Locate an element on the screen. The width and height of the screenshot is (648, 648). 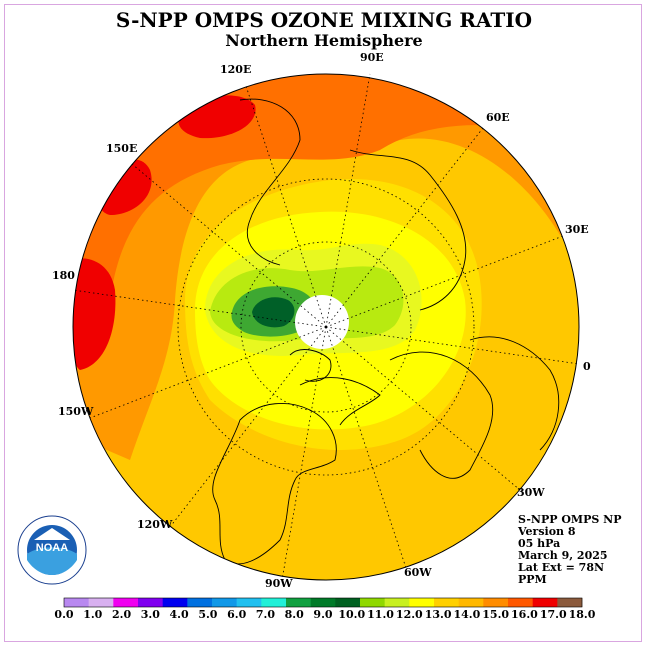
colorbar-tick-label: 3.0 is located at coordinates (150, 614).